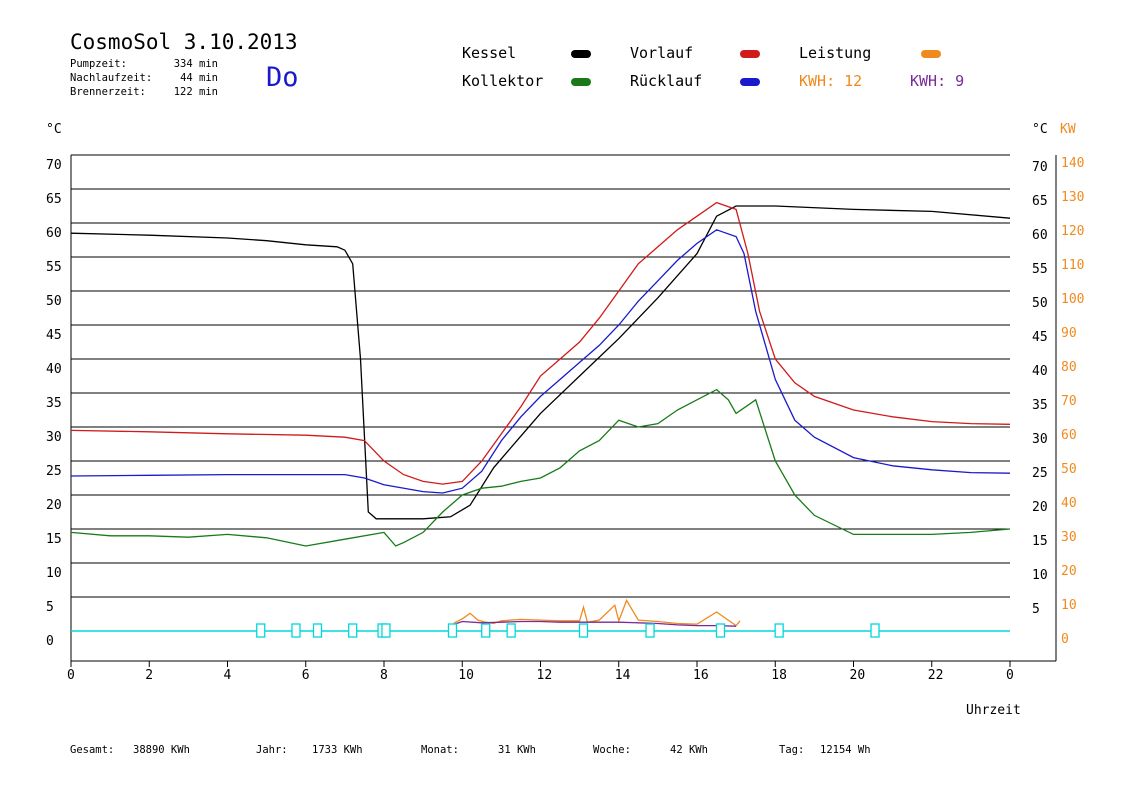 This screenshot has height=812, width=1148. Describe the element at coordinates (92, 750) in the screenshot. I see `stat-gesamt-label: Gesamt:` at that location.